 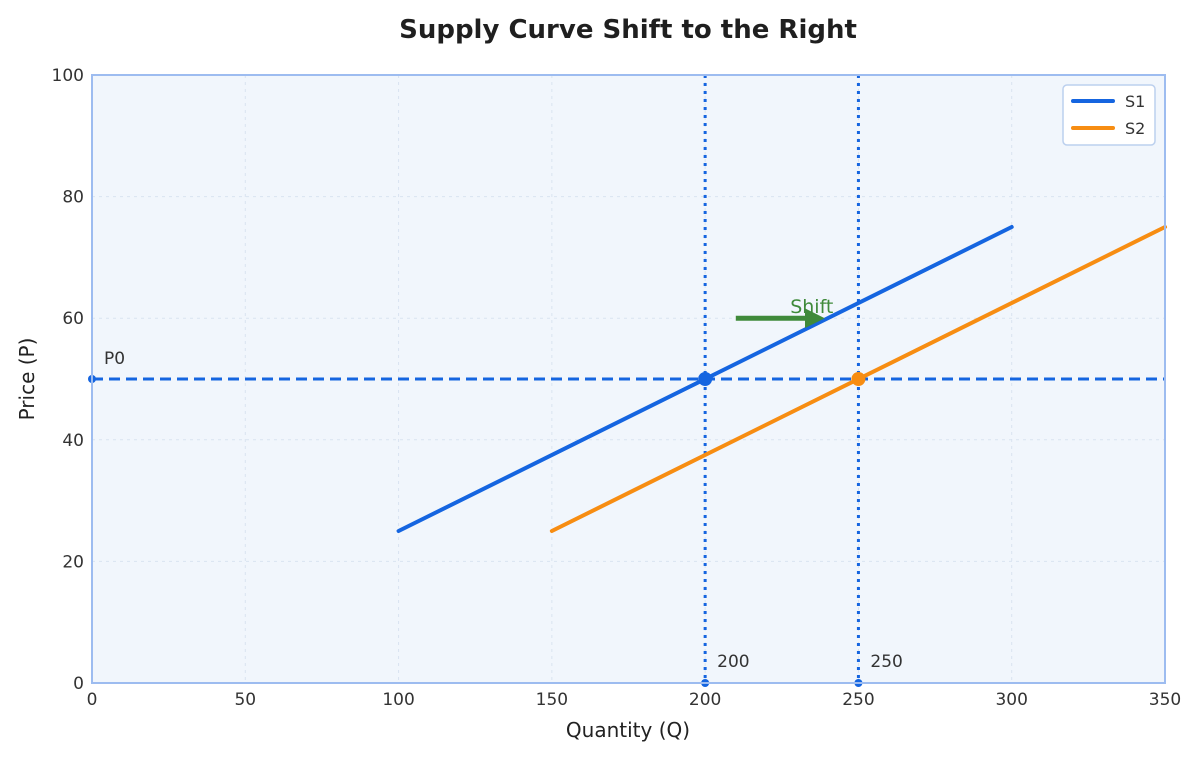 What do you see at coordinates (73, 441) in the screenshot?
I see `y-tick-label: 40` at bounding box center [73, 441].